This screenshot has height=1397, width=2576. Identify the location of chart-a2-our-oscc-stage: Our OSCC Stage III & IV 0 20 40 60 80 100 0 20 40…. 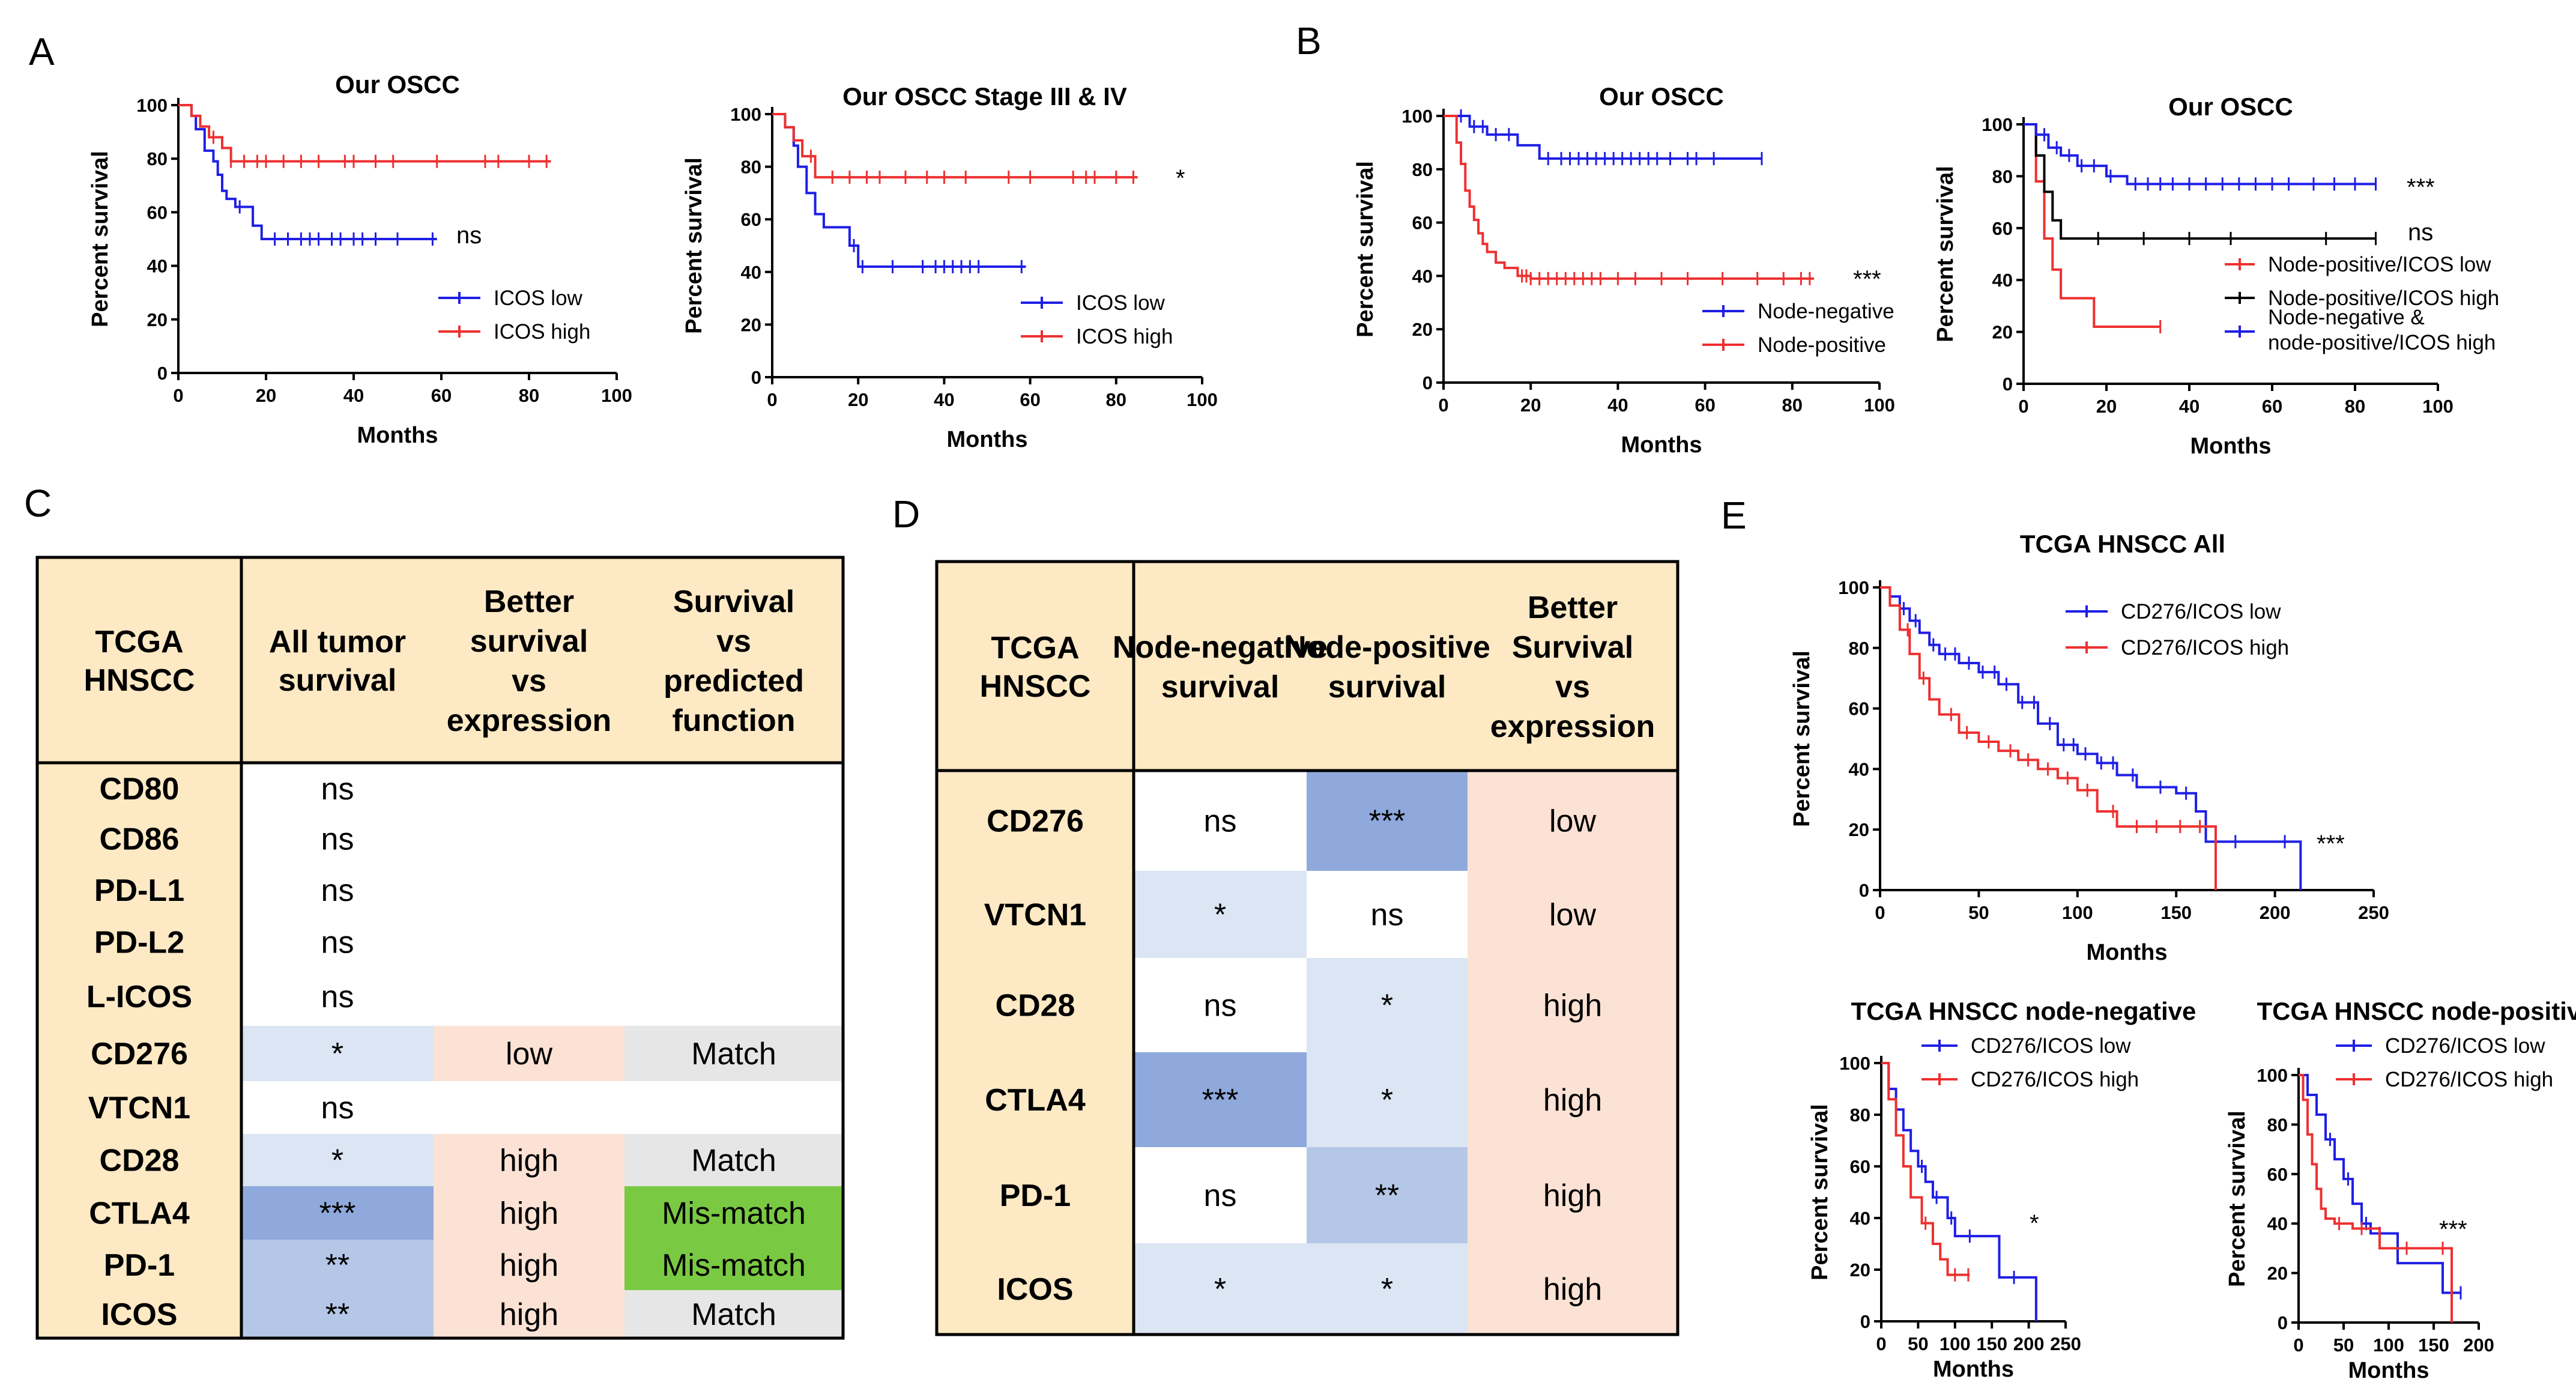
(950, 267).